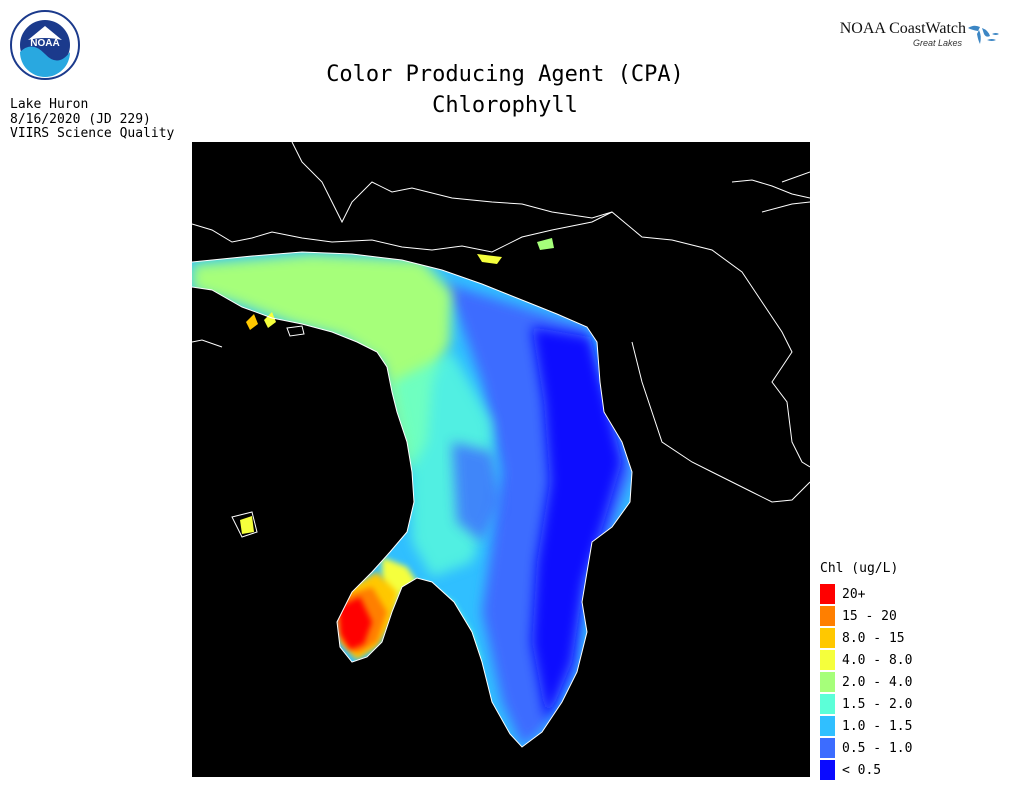  What do you see at coordinates (983, 34) in the screenshot?
I see `great-lakes-icon` at bounding box center [983, 34].